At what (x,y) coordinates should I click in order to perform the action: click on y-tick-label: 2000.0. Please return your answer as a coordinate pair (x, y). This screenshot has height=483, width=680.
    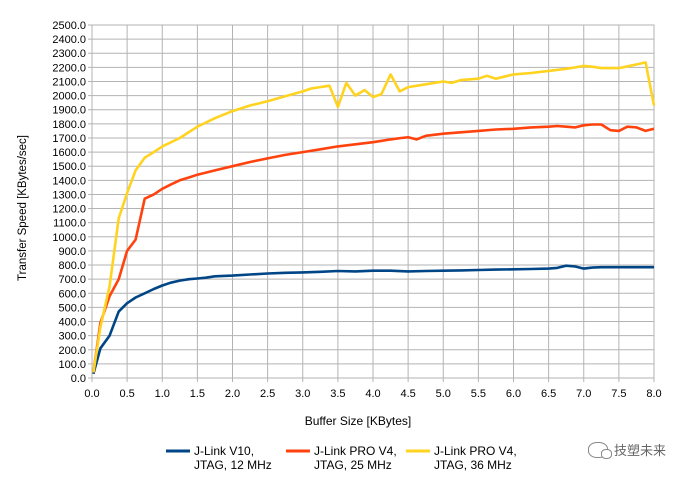
    Looking at the image, I should click on (69, 97).